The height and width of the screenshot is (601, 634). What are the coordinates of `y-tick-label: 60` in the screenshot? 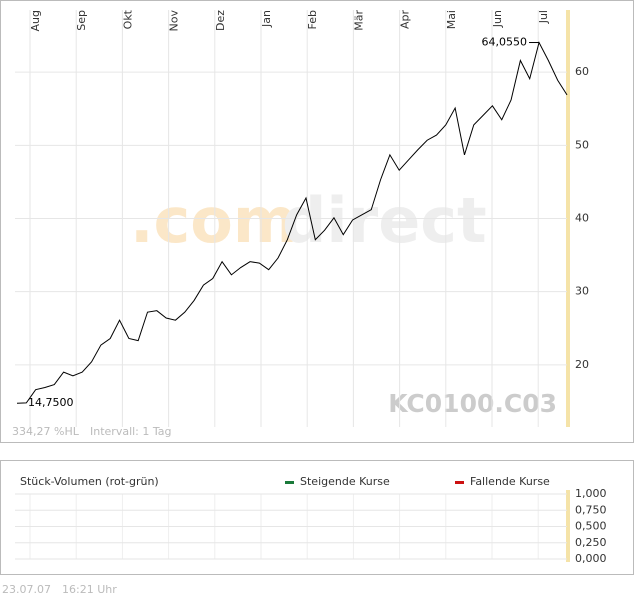 It's located at (582, 71).